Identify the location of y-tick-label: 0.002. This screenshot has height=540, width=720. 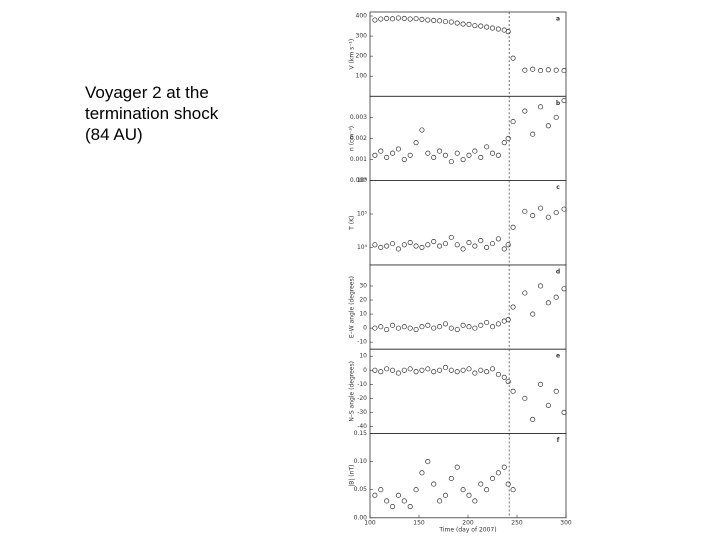
(358, 138).